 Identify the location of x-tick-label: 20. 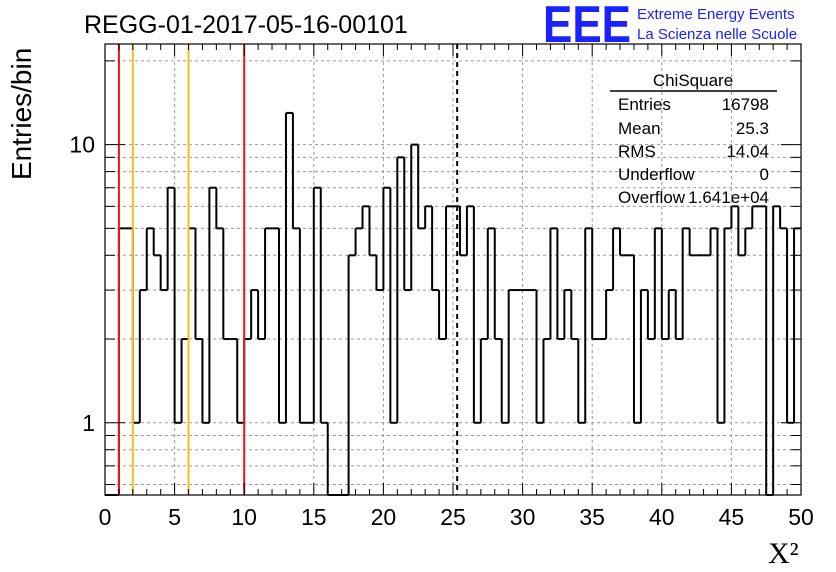
(384, 517).